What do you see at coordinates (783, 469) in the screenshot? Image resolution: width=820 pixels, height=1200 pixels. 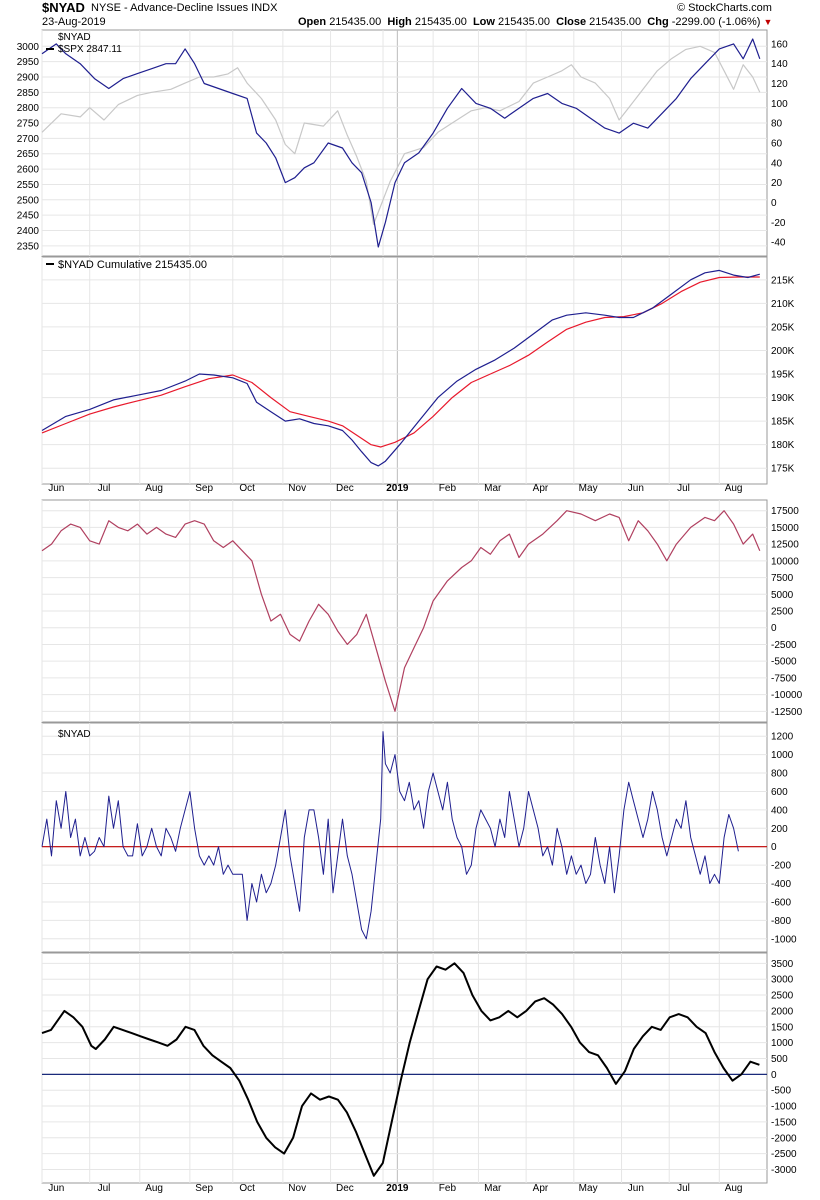 I see `y-tick-label-right: 175K` at bounding box center [783, 469].